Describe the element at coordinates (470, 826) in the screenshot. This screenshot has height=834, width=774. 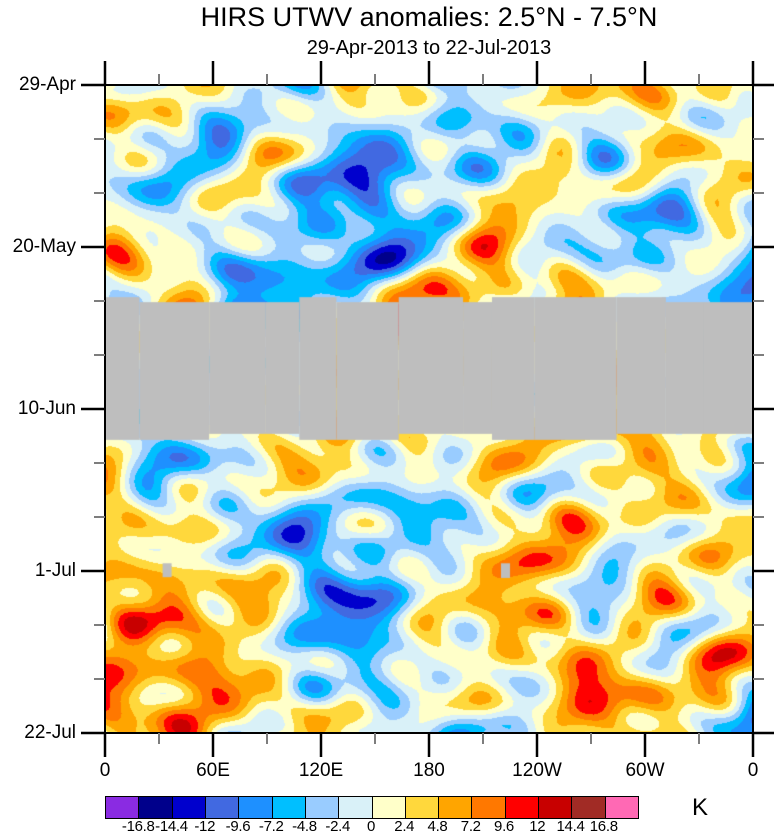
I see `colorbar-tick-label: 7.2` at that location.